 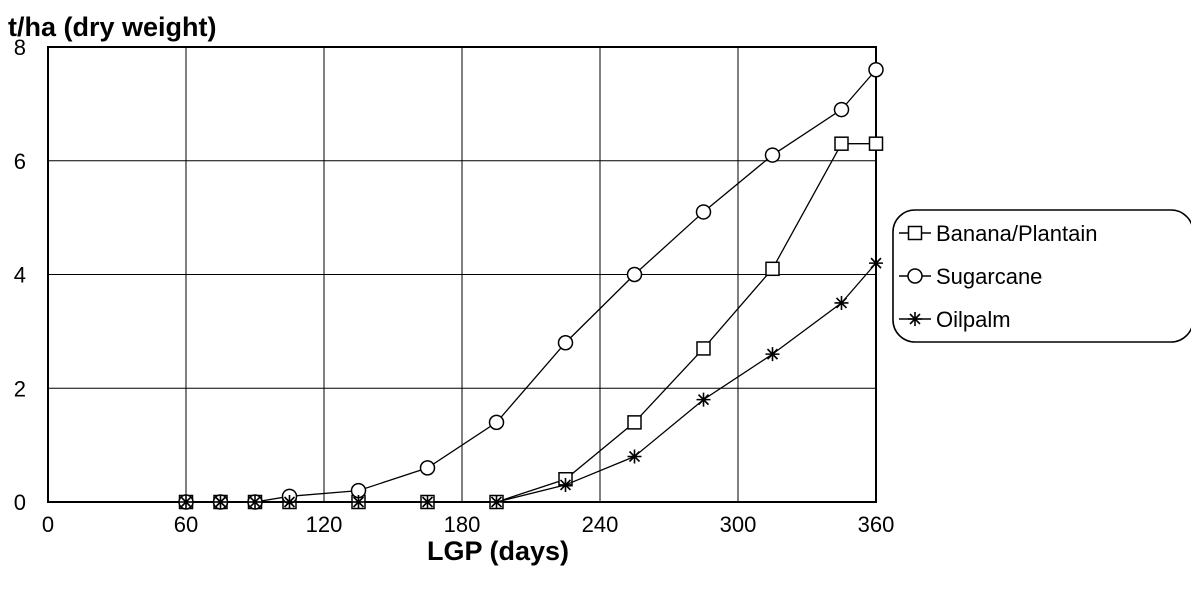 I want to click on legend-item: Sugarcane, so click(x=970, y=276).